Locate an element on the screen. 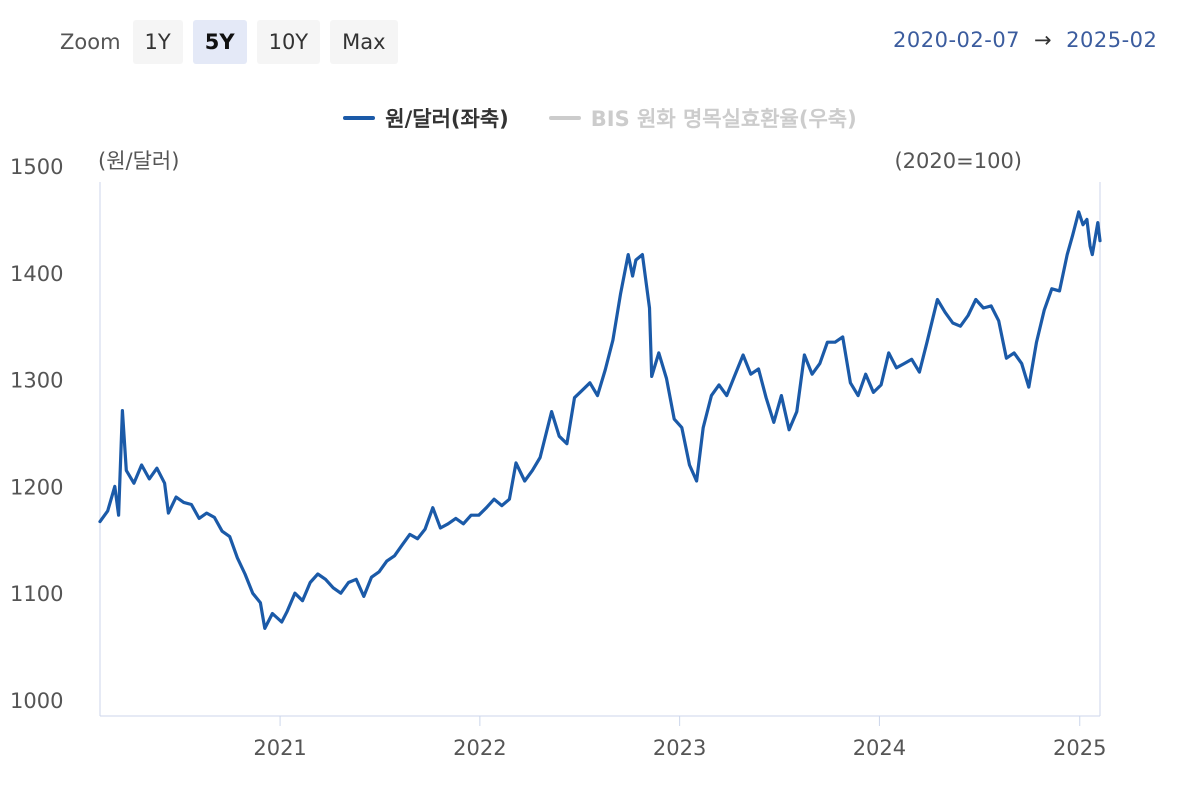  zoom-max-button: Max is located at coordinates (364, 42).